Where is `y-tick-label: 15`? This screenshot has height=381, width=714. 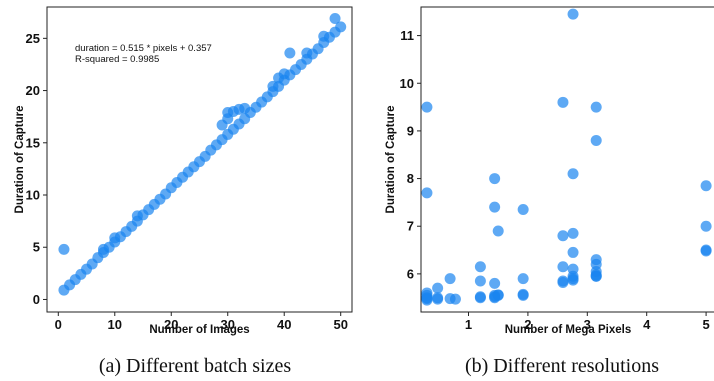 y-tick-label: 15 is located at coordinates (33, 142).